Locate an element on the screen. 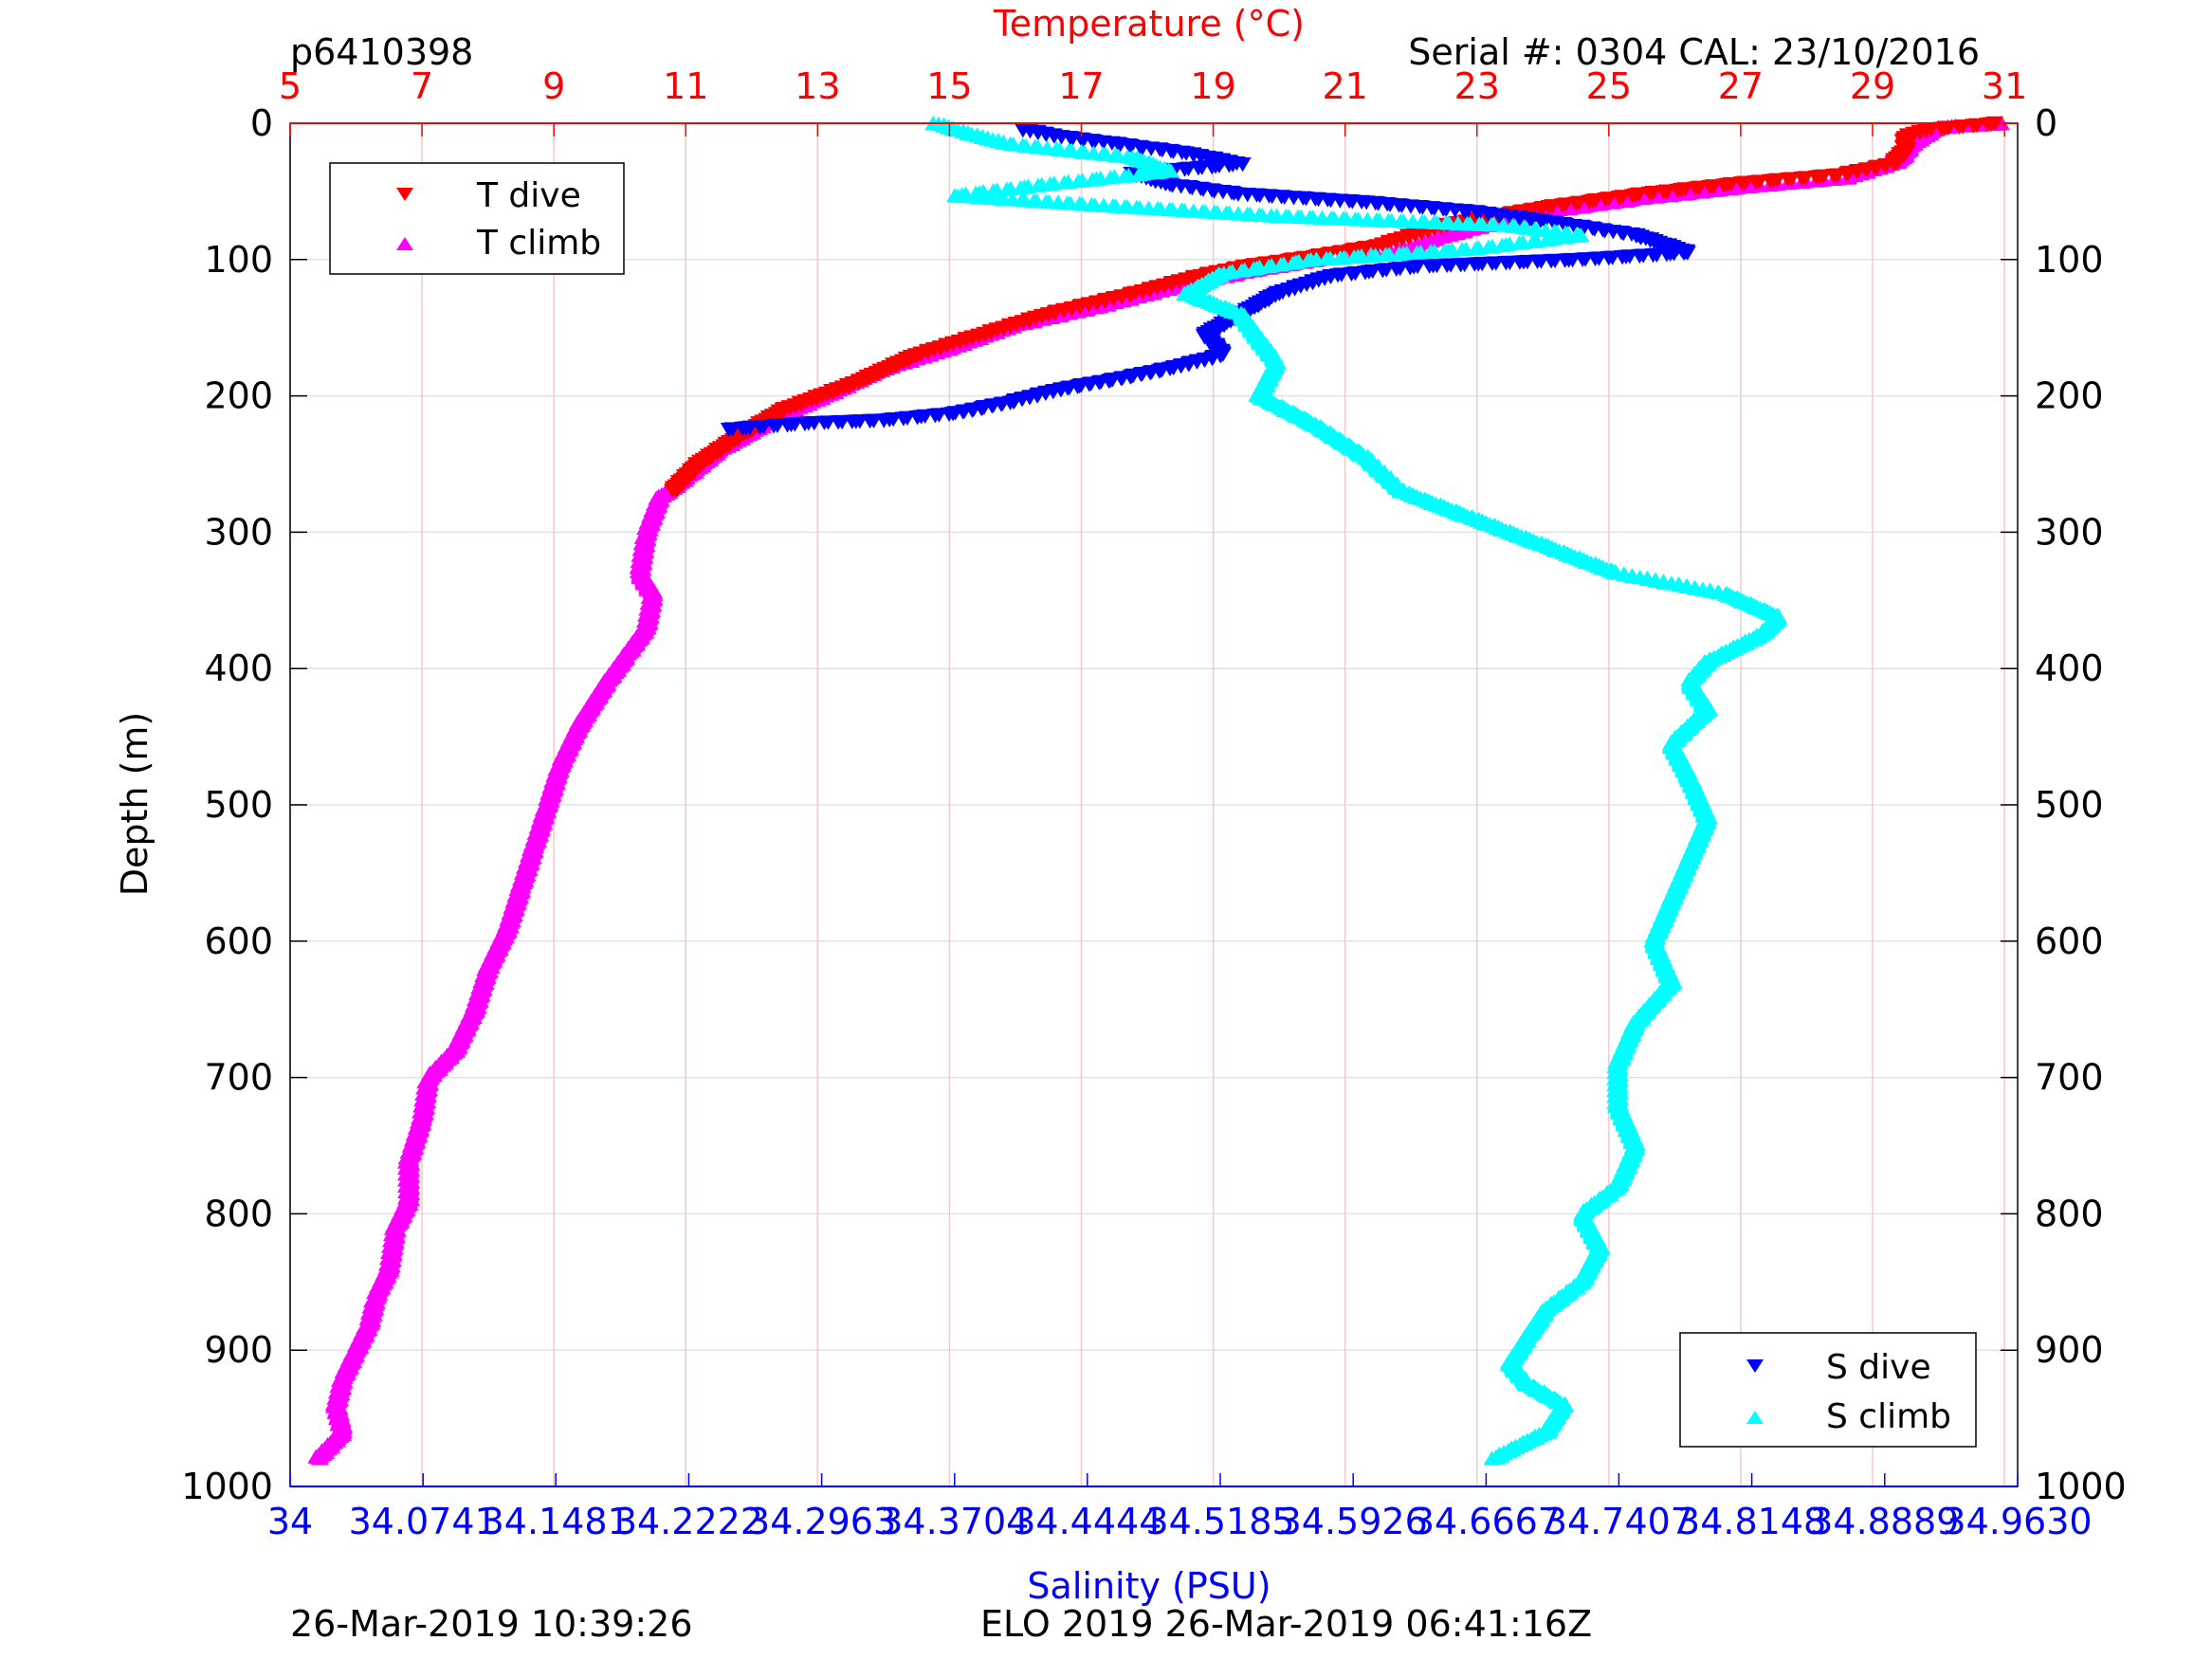 This screenshot has height=1659, width=2212. depth-tick-label-left: 200 is located at coordinates (238, 396).